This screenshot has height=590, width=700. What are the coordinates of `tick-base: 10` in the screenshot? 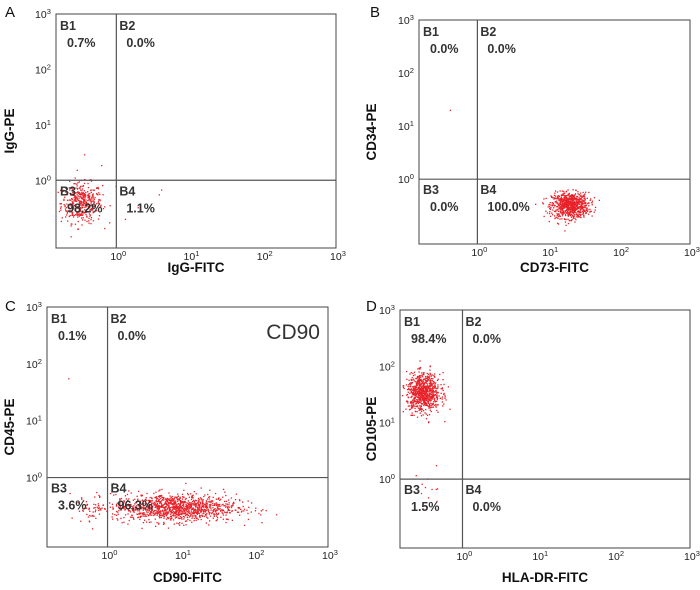 It's located at (32, 308).